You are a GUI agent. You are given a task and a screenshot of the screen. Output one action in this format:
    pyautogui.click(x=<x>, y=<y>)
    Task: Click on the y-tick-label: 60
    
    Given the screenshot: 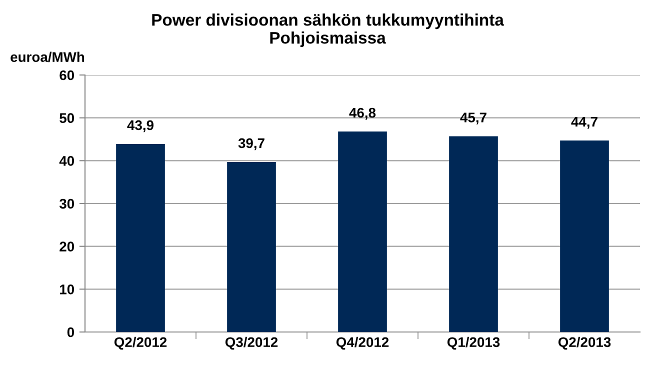 What is the action you would take?
    pyautogui.click(x=67, y=75)
    